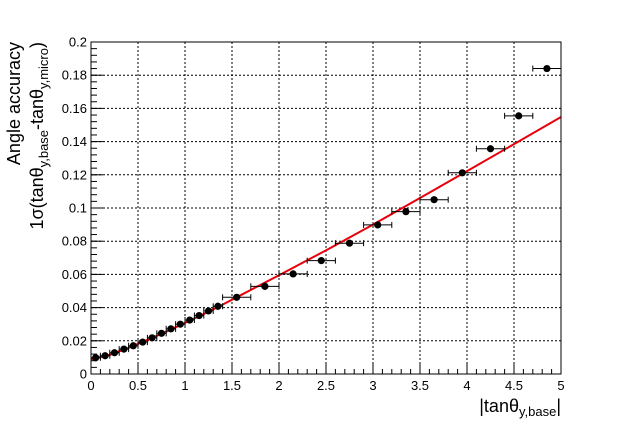 The image size is (623, 422). What do you see at coordinates (74, 174) in the screenshot?
I see `y-tick-label: 0.12` at bounding box center [74, 174].